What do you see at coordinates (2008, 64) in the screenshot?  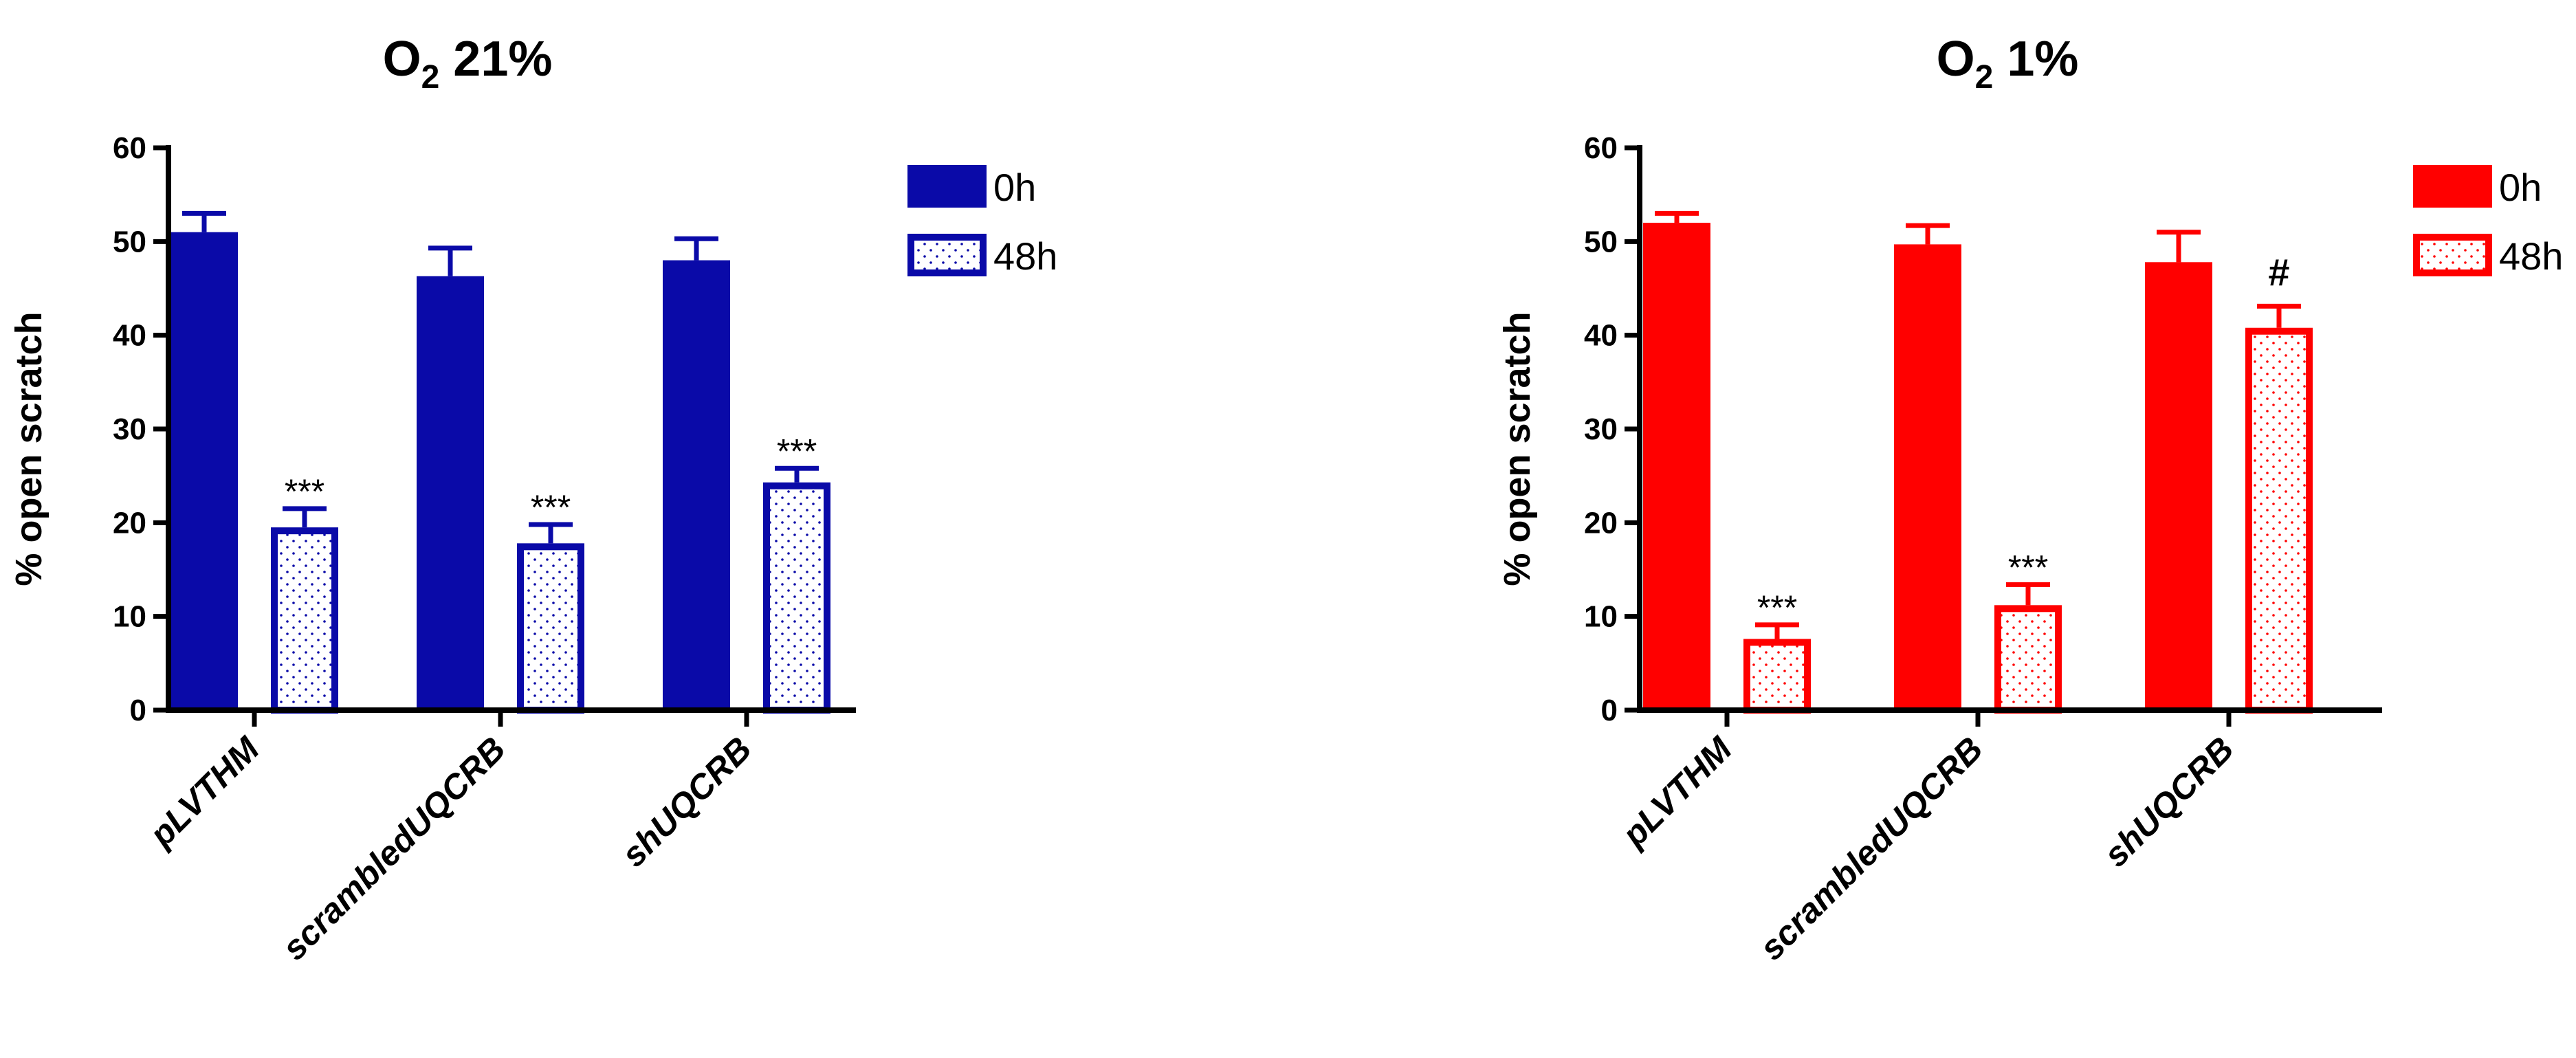 I see `chart-title: O2 1%` at bounding box center [2008, 64].